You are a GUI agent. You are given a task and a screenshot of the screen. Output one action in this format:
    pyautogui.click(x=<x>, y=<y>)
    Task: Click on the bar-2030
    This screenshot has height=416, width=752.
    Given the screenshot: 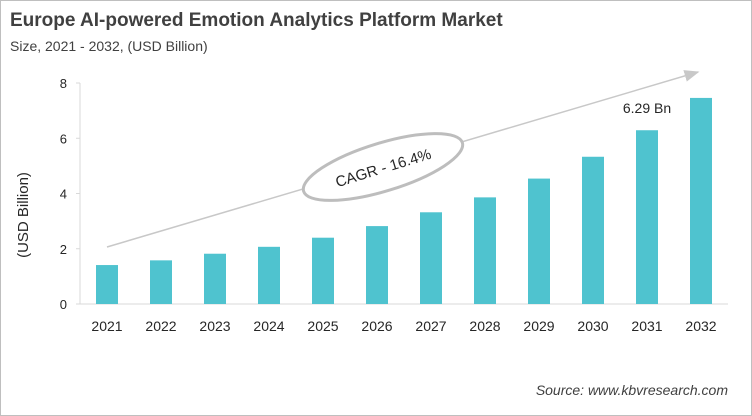 What is the action you would take?
    pyautogui.click(x=593, y=230)
    